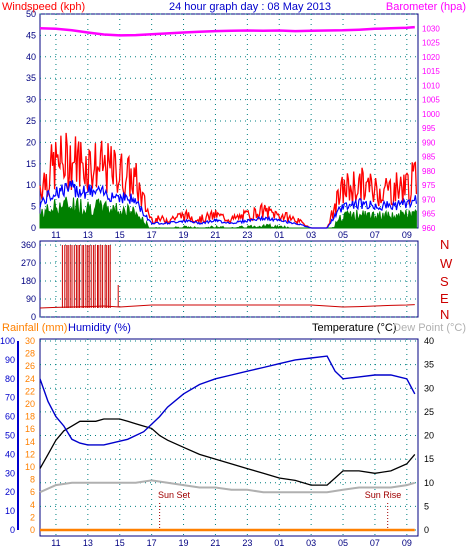  I want to click on rainfall-tick-label: 24, so click(30, 379).